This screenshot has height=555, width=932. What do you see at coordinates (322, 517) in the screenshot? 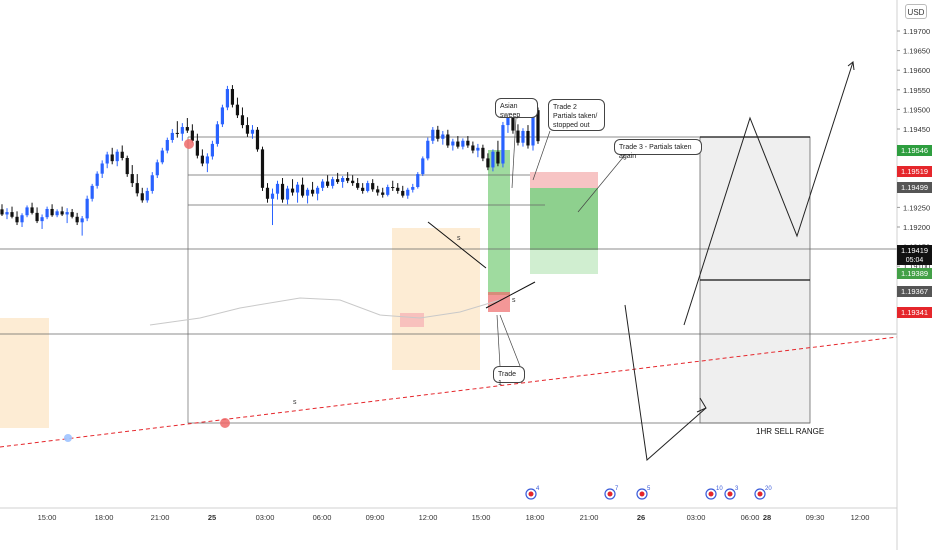
I see `x-tick-label: 06:00` at bounding box center [322, 517].